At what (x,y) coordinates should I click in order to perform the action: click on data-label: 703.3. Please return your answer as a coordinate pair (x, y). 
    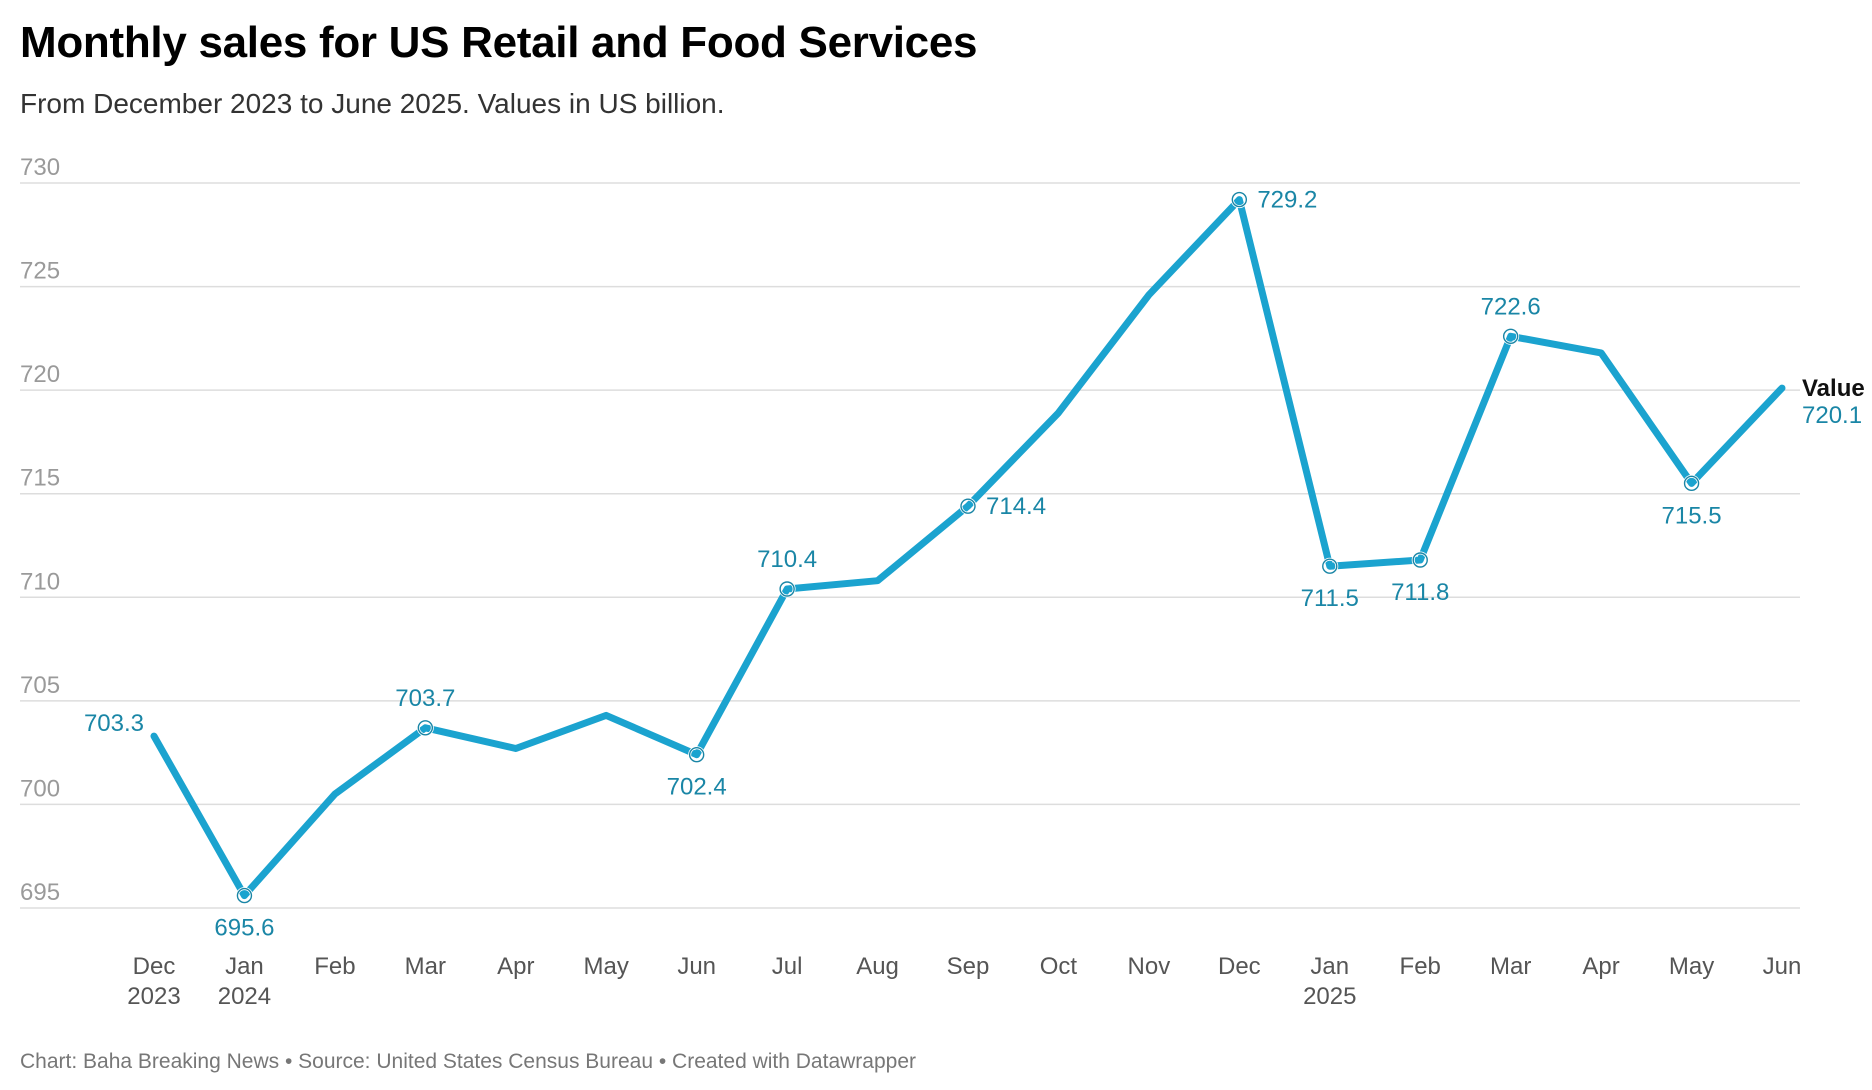
    Looking at the image, I should click on (114, 723).